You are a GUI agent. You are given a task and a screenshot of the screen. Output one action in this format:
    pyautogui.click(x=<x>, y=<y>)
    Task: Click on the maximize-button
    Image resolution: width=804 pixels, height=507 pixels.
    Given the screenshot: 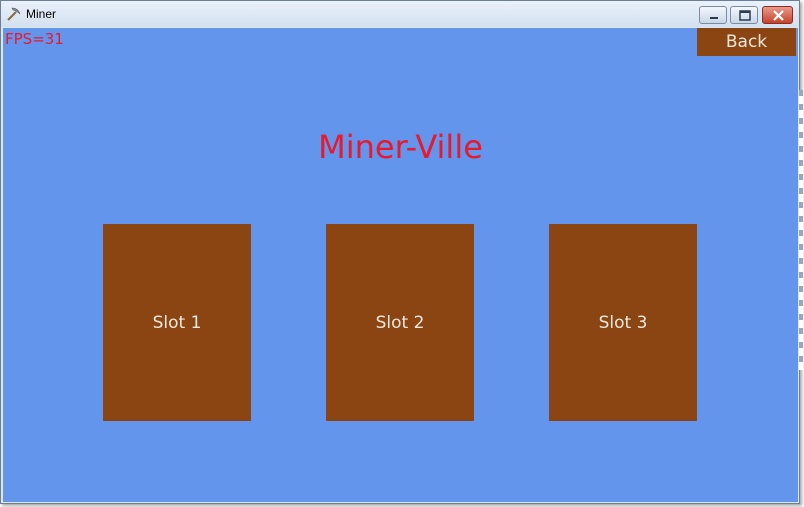 What is the action you would take?
    pyautogui.click(x=744, y=15)
    